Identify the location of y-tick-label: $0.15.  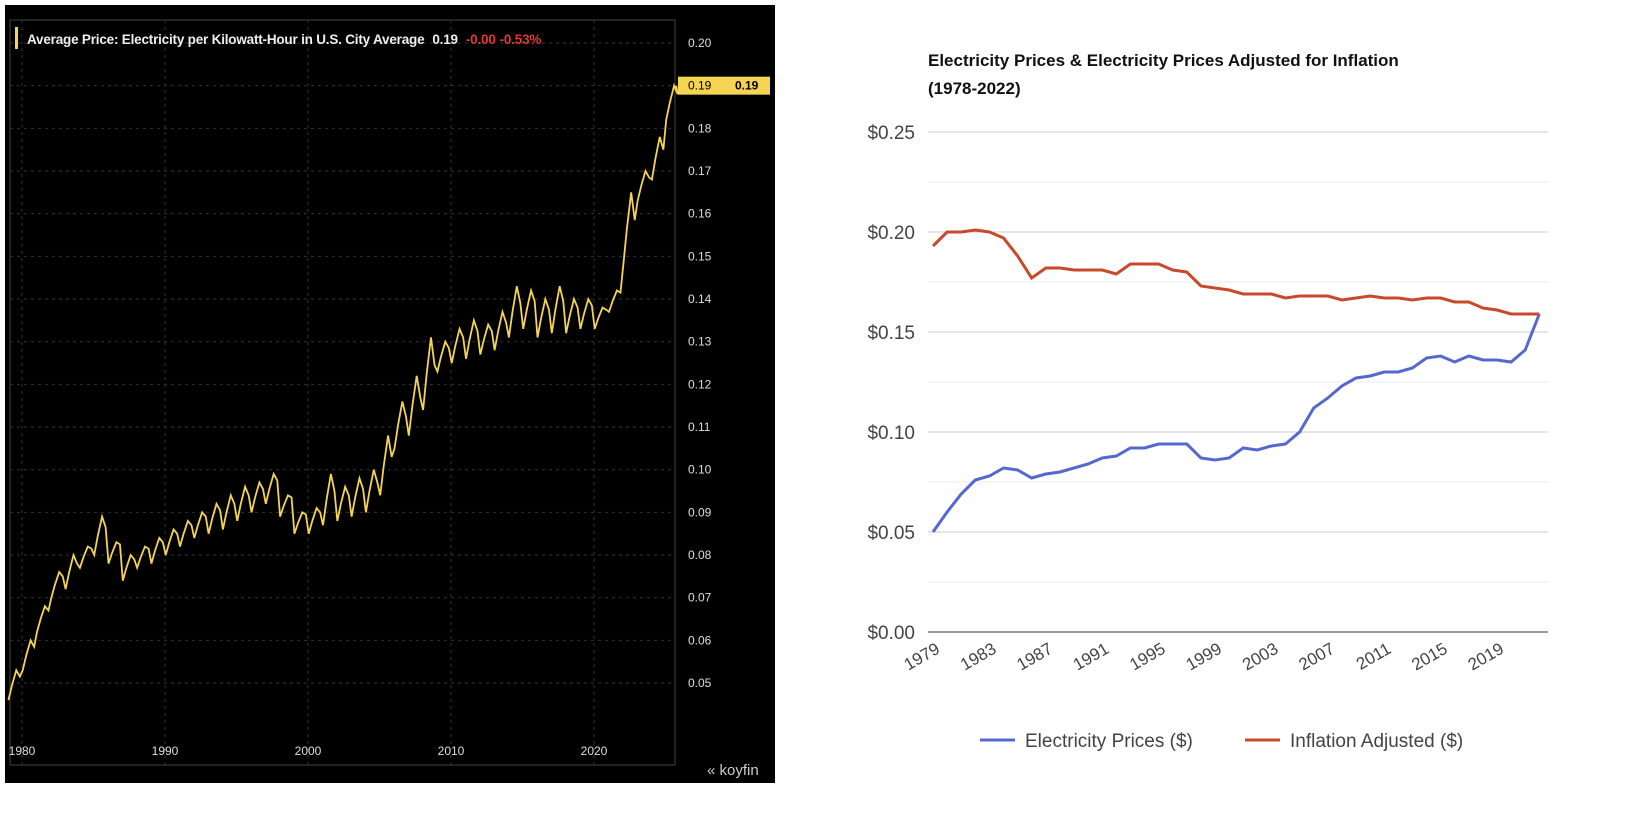
(891, 333).